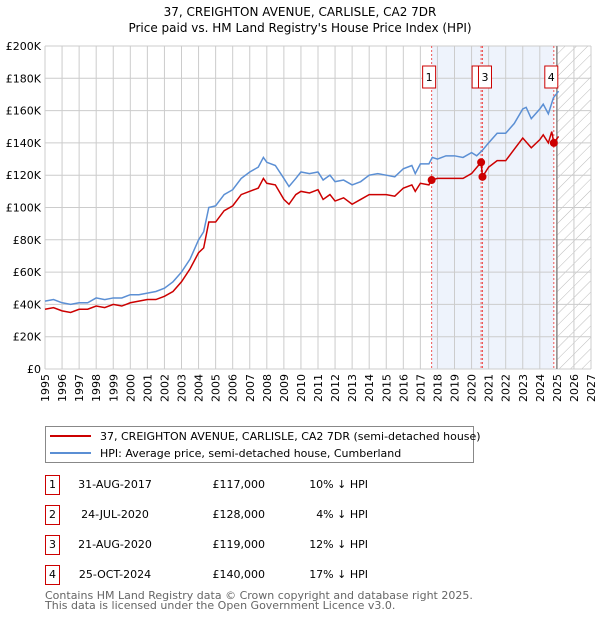 The width and height of the screenshot is (600, 620). I want to click on x-tick-label: 2010, so click(301, 388).